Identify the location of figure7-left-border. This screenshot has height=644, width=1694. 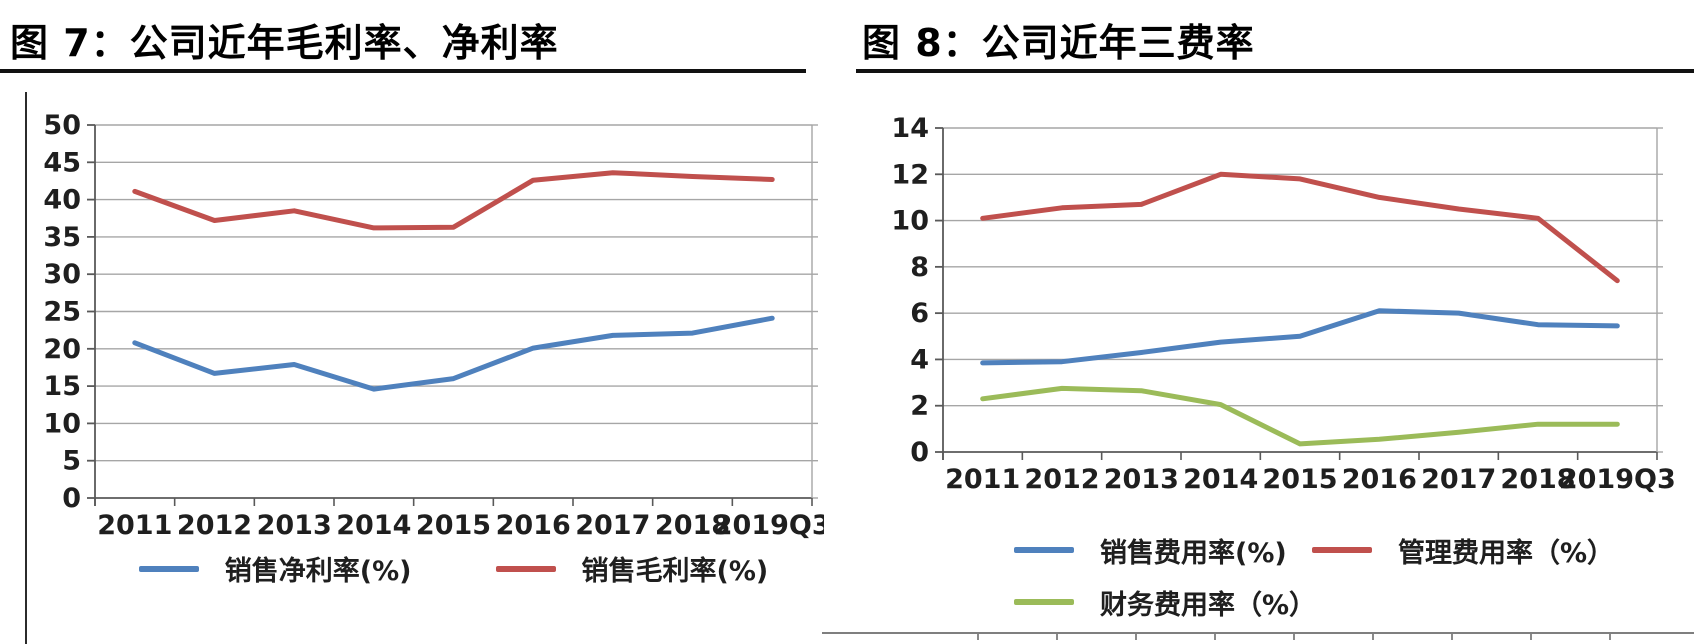
(26, 368).